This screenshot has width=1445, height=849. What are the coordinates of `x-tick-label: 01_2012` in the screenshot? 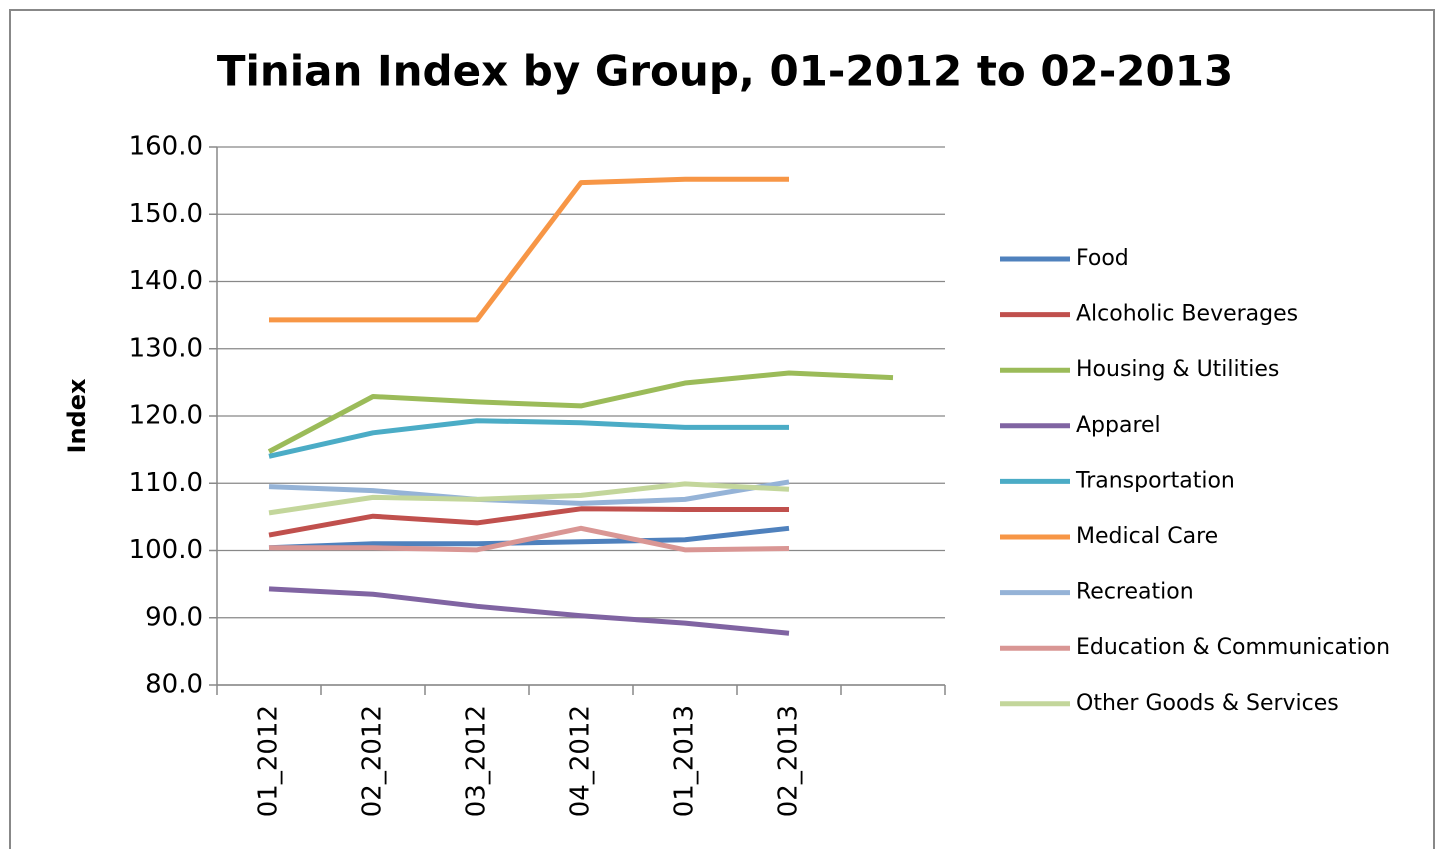 It's located at (269, 761).